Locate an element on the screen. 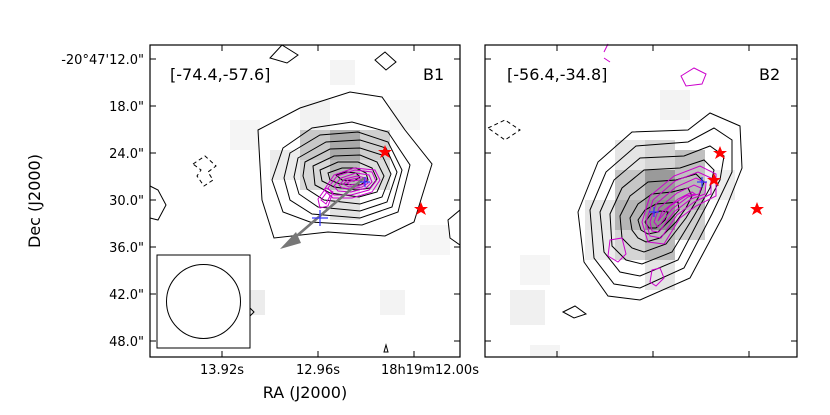 This screenshot has width=830, height=415. panel-b2-velocity-label: [-56.4,-34.8] is located at coordinates (557, 74).